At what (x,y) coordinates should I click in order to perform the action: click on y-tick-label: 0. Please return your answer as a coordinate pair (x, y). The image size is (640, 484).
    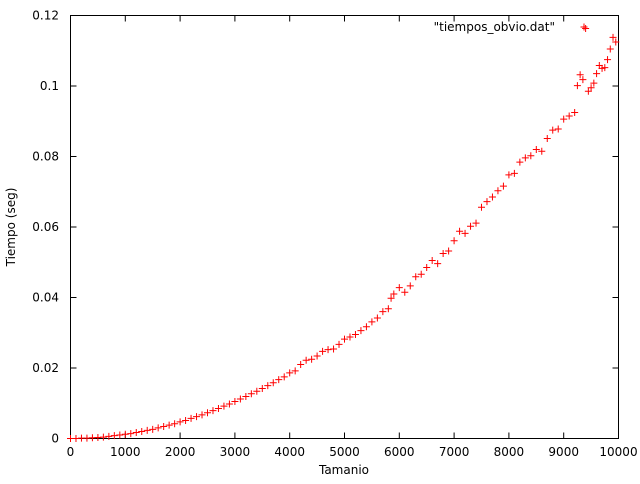
    Looking at the image, I should click on (55, 439).